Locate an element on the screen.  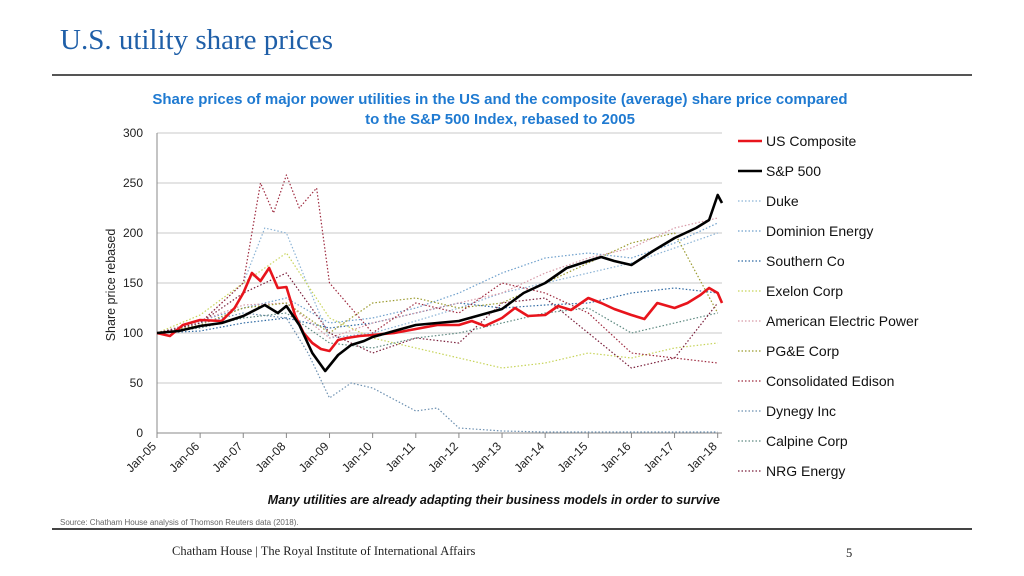
x-tick-label: Jan-07 is located at coordinates (228, 457).